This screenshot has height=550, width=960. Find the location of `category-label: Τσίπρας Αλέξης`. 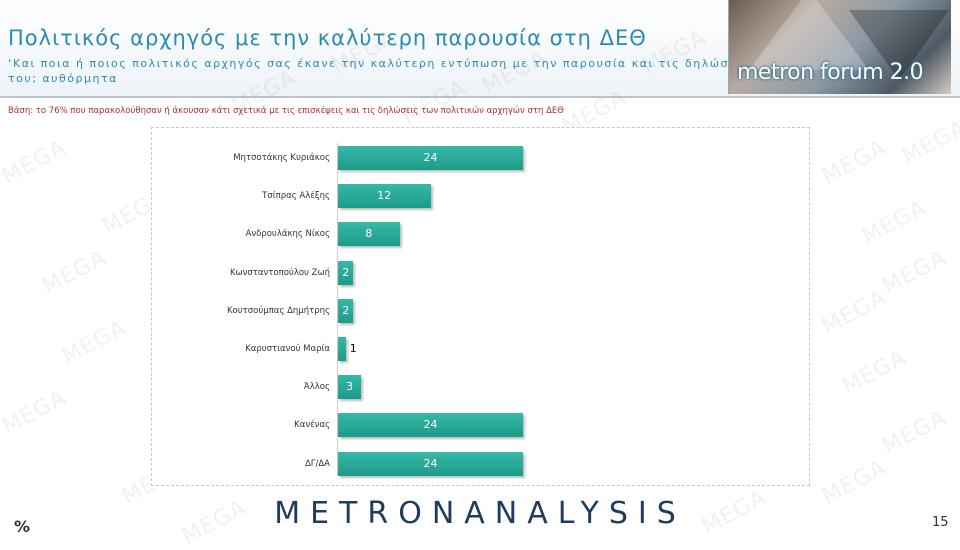

category-label: Τσίπρας Αλέξης is located at coordinates (296, 196).